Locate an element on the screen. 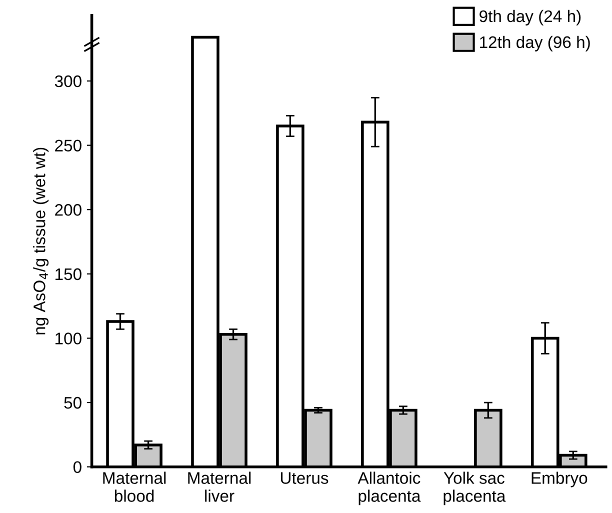 Image resolution: width=612 pixels, height=513 pixels. x-tick-label: Allantoic placenta is located at coordinates (389, 489).